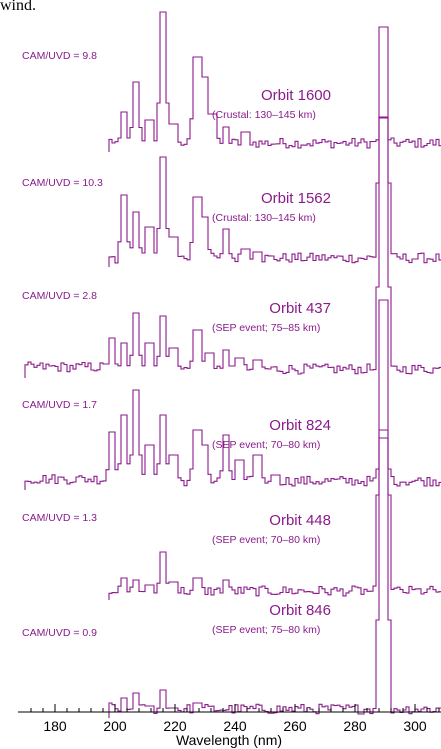  What do you see at coordinates (59, 405) in the screenshot?
I see `cam-uvd-ratio: CAM/UVD = 1.7` at bounding box center [59, 405].